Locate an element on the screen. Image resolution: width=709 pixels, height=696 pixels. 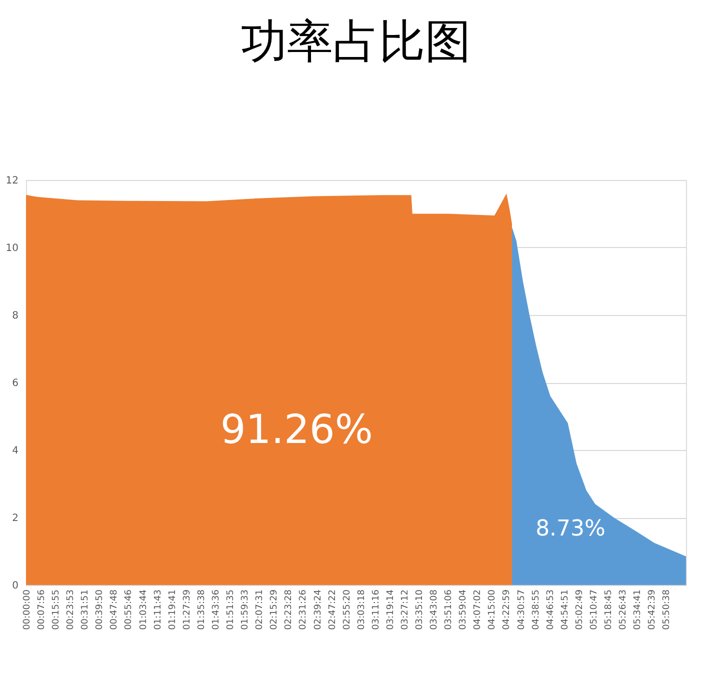
x-tick-label: 01:03:44 is located at coordinates (143, 609).